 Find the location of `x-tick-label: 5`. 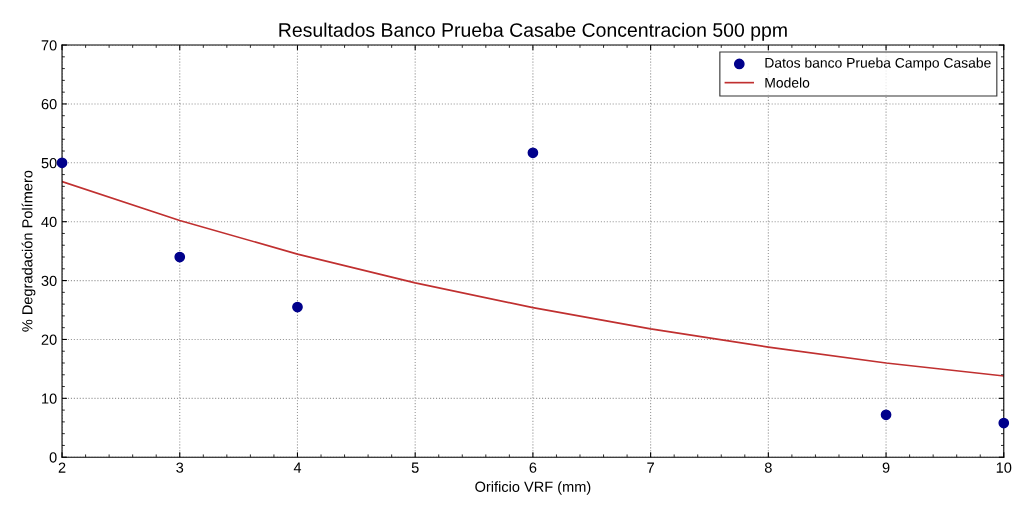

x-tick-label: 5 is located at coordinates (415, 467).